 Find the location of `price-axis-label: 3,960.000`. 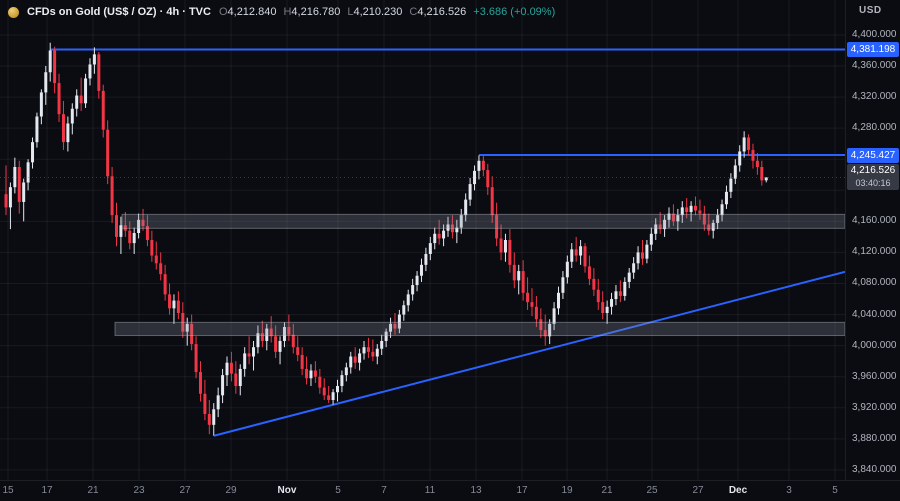

price-axis-label: 3,960.000 is located at coordinates (874, 376).